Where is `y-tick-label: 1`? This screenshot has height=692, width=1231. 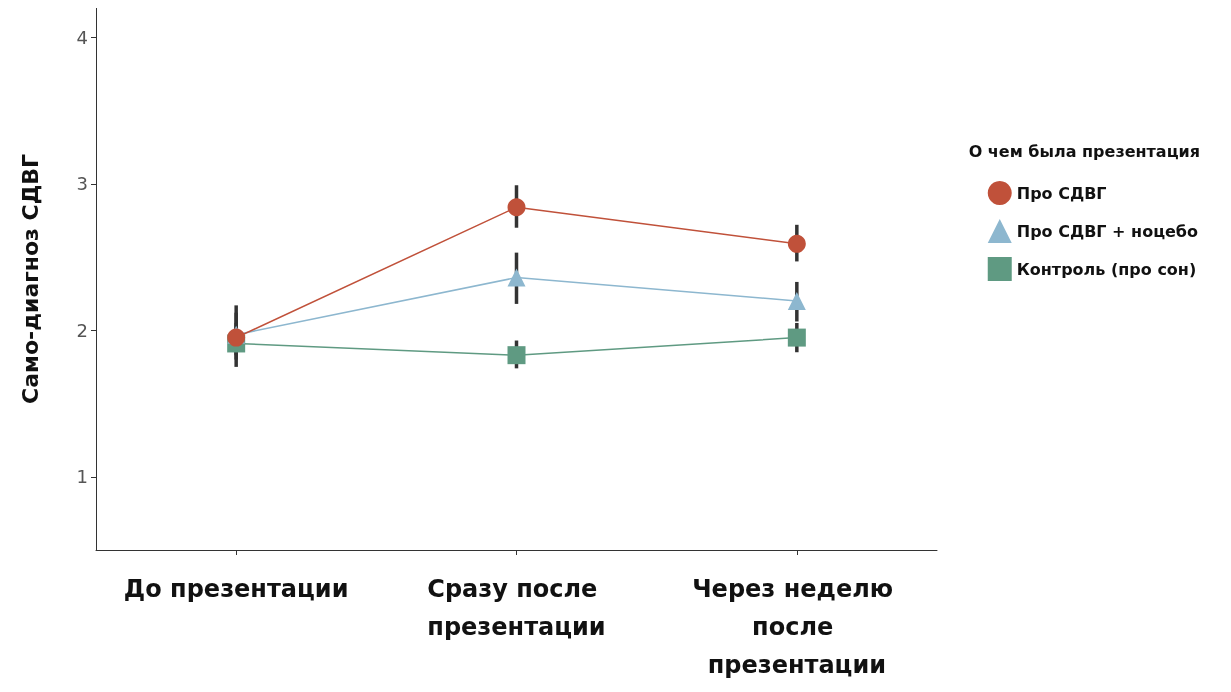
y-tick-label: 1 is located at coordinates (82, 477).